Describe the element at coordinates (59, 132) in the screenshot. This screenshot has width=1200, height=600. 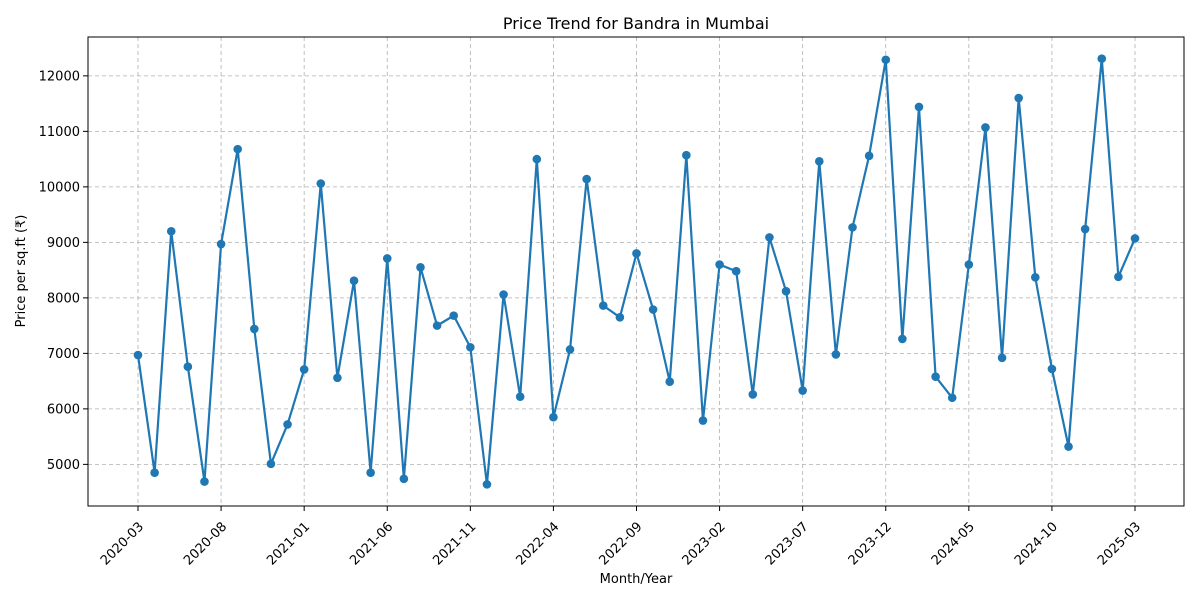
I see `y-tick-label: 11000` at that location.